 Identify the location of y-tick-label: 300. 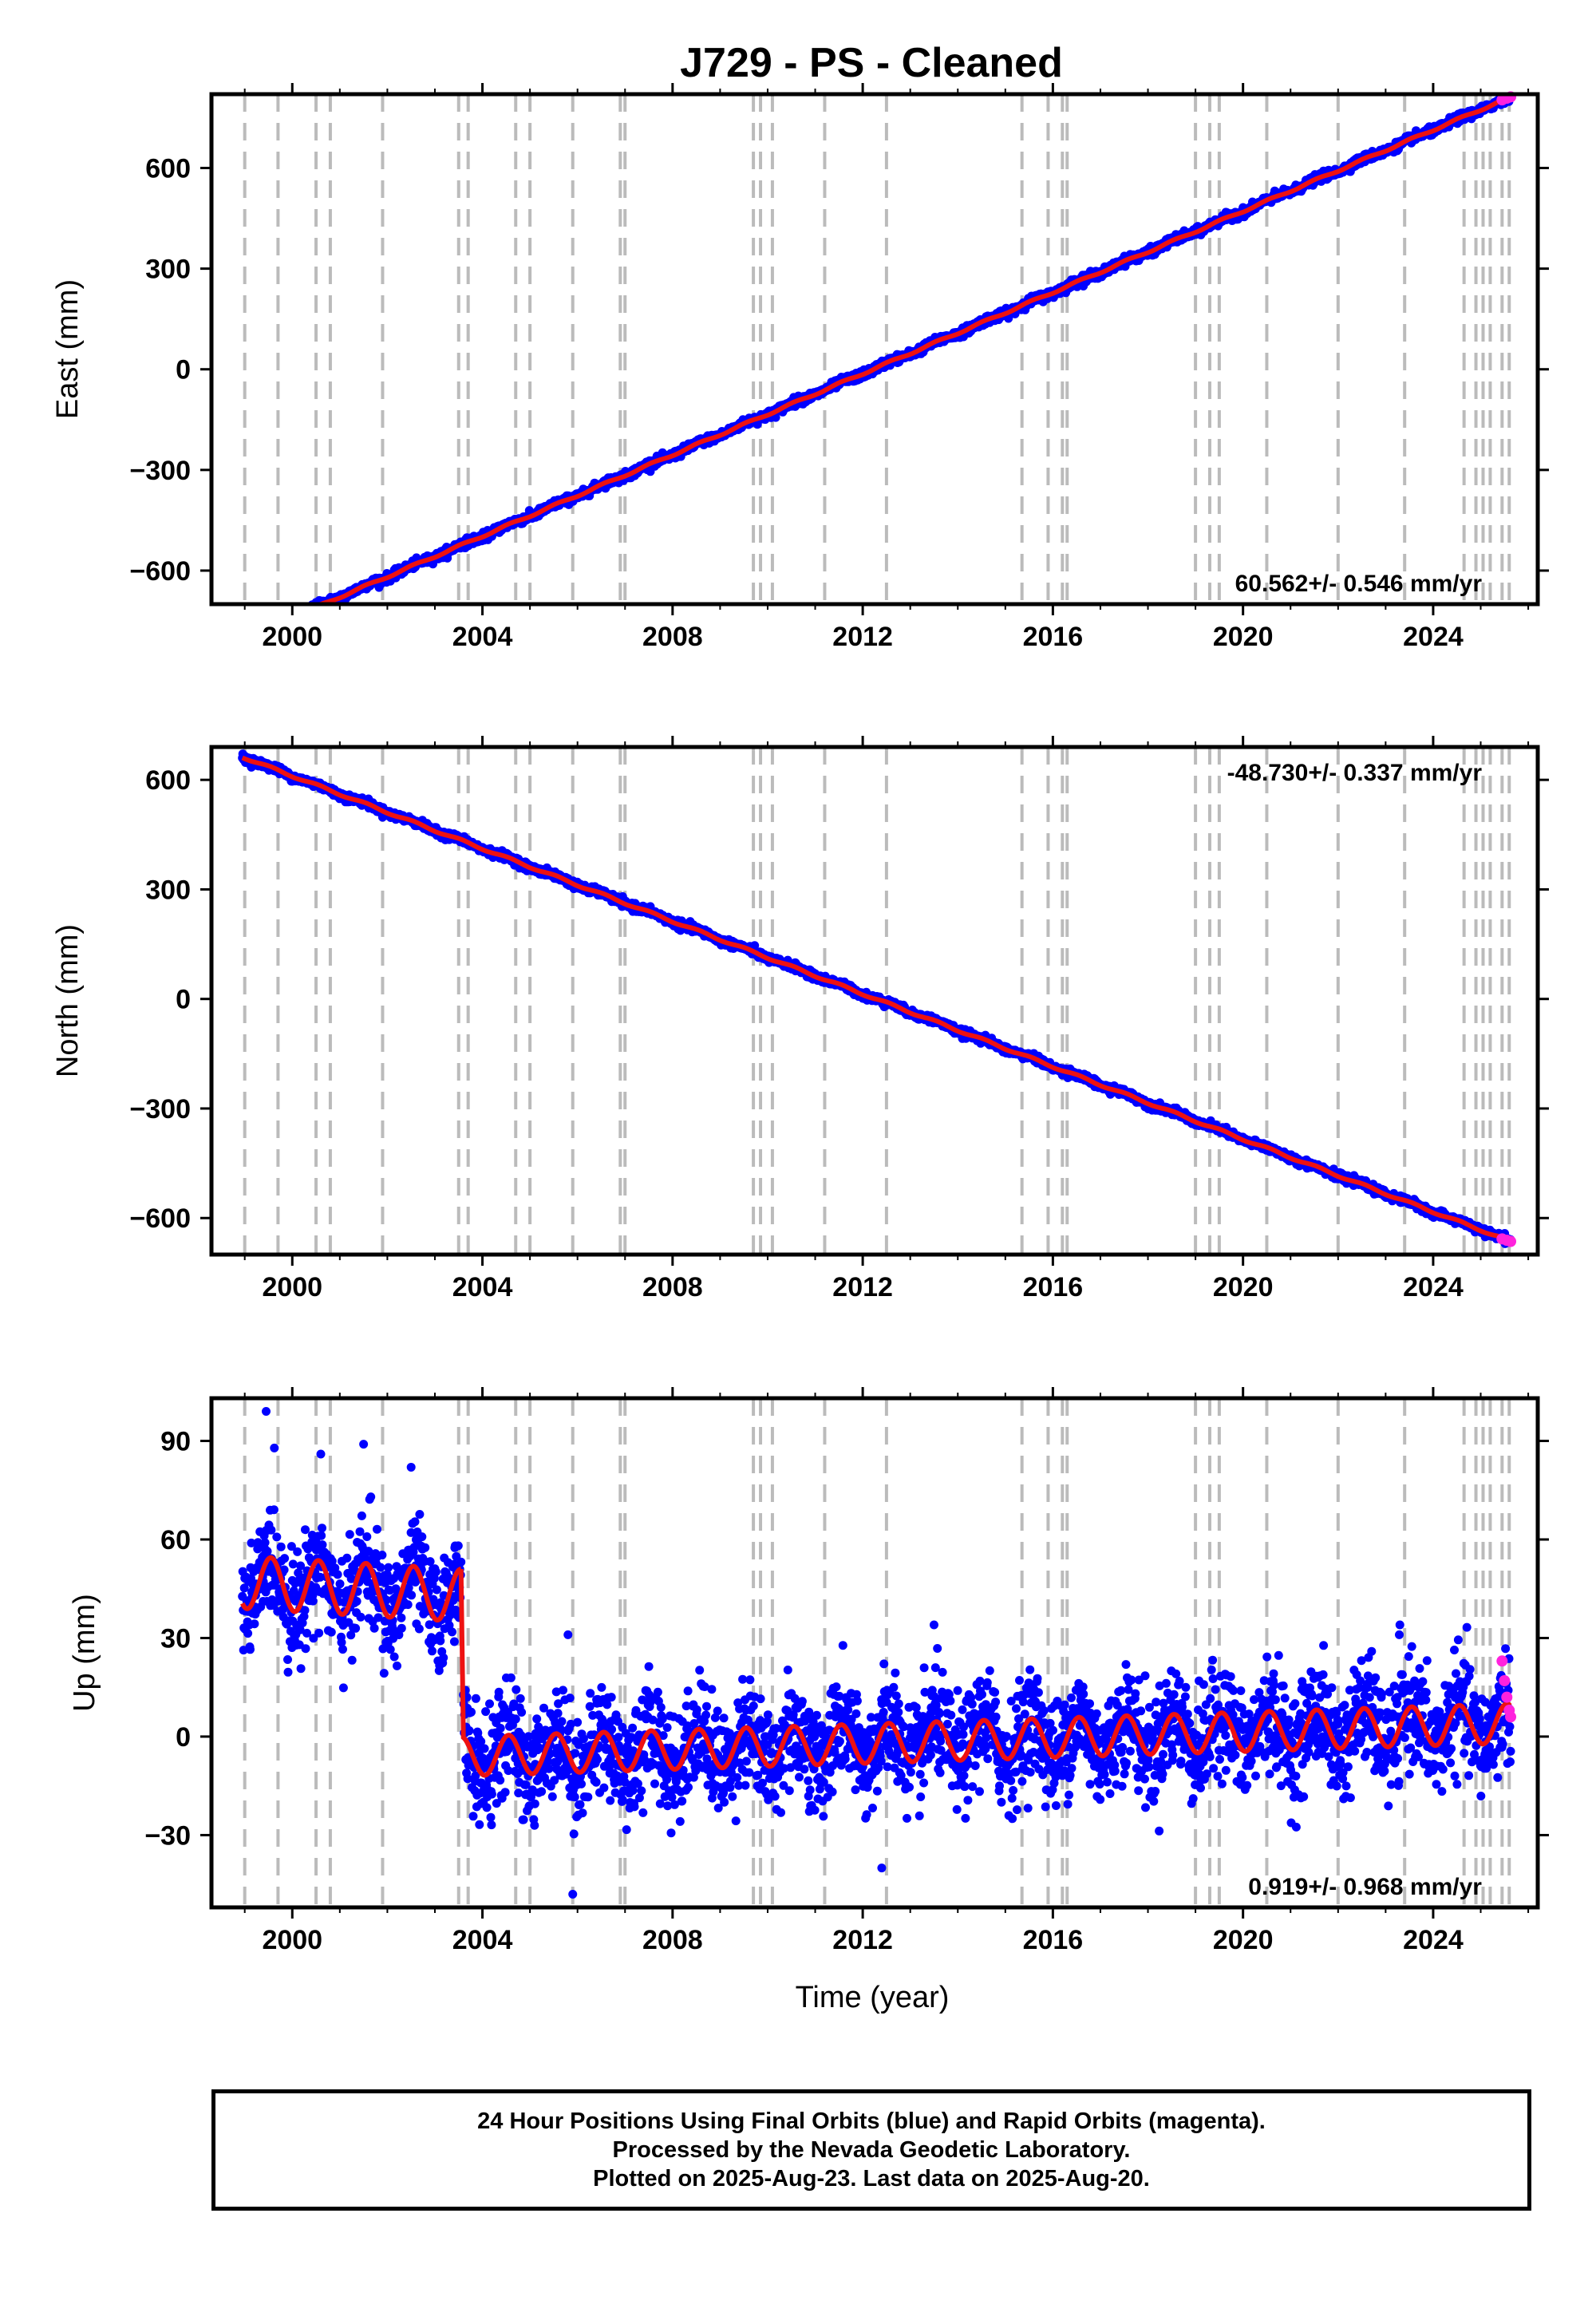
(168, 270).